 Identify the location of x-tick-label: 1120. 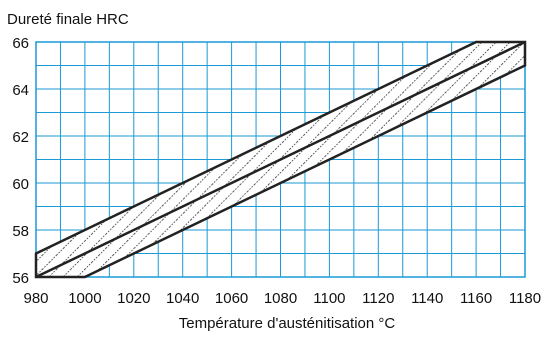
(378, 298).